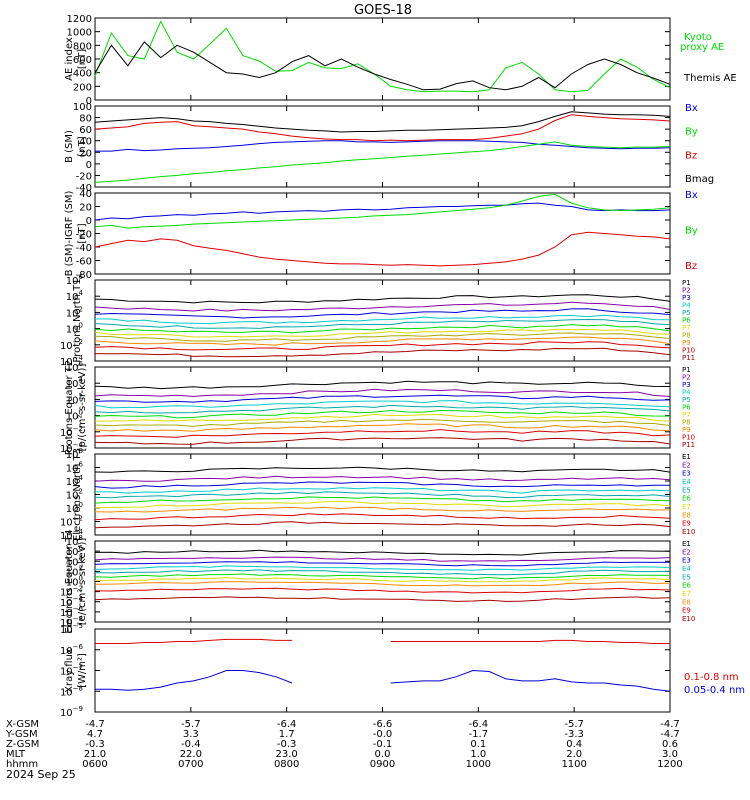  Describe the element at coordinates (699, 179) in the screenshot. I see `legend-bmag: Bmag` at that location.